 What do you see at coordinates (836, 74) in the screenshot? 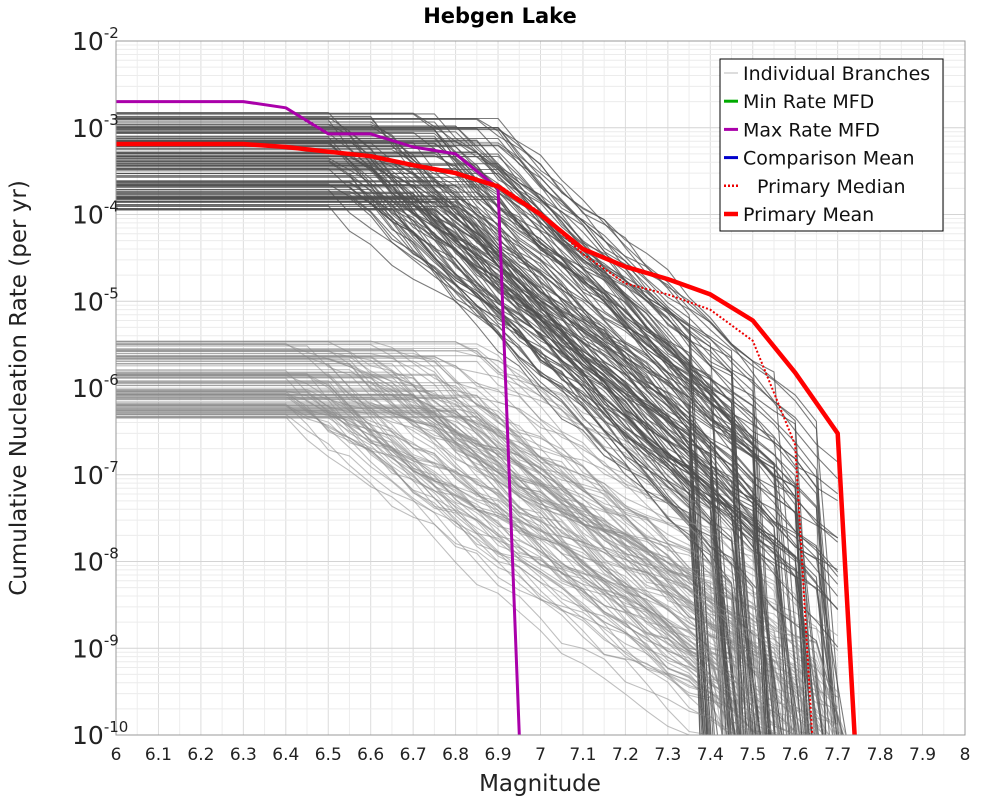
I see `legend-label: Individual Branches` at bounding box center [836, 74].